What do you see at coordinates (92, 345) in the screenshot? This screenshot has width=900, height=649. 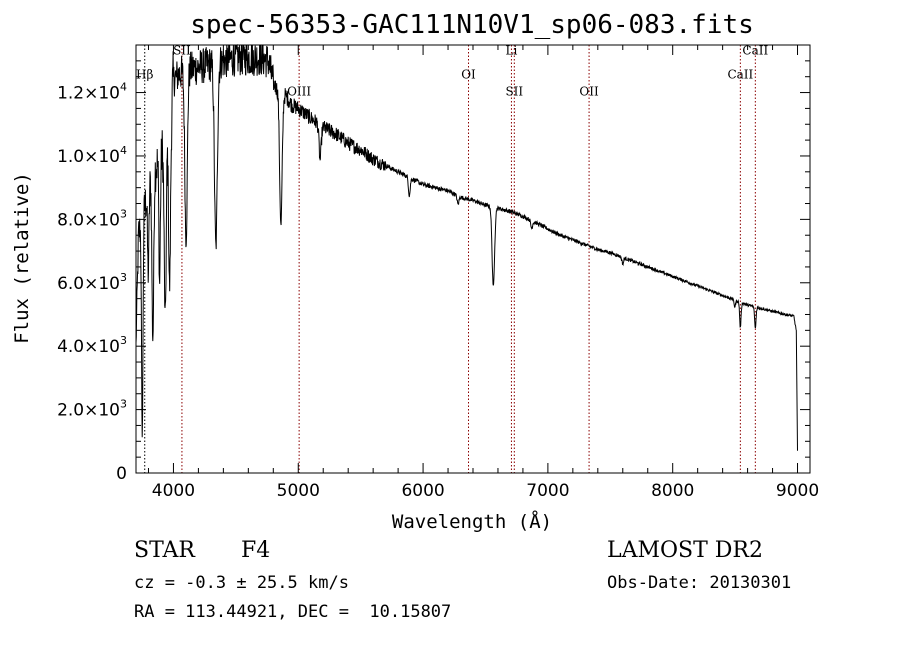 I see `y-tick-label: 4.0×10³` at bounding box center [92, 345].